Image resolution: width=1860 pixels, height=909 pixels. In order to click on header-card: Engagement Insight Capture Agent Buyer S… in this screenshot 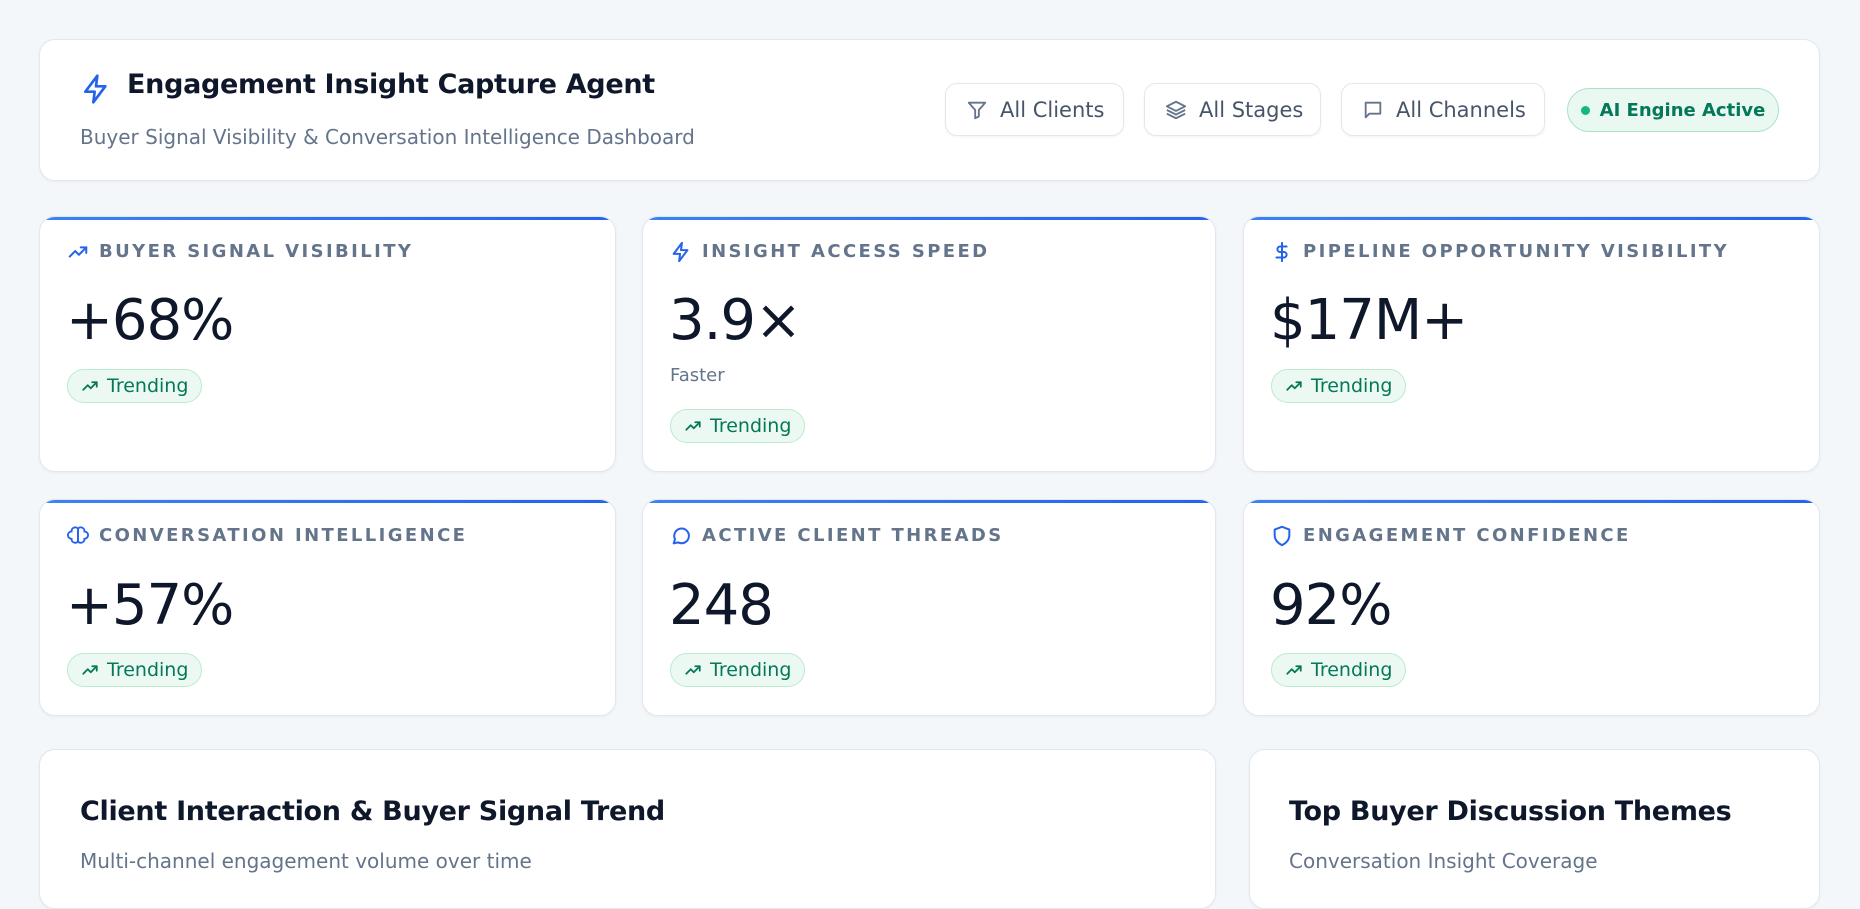, I will do `click(929, 110)`.